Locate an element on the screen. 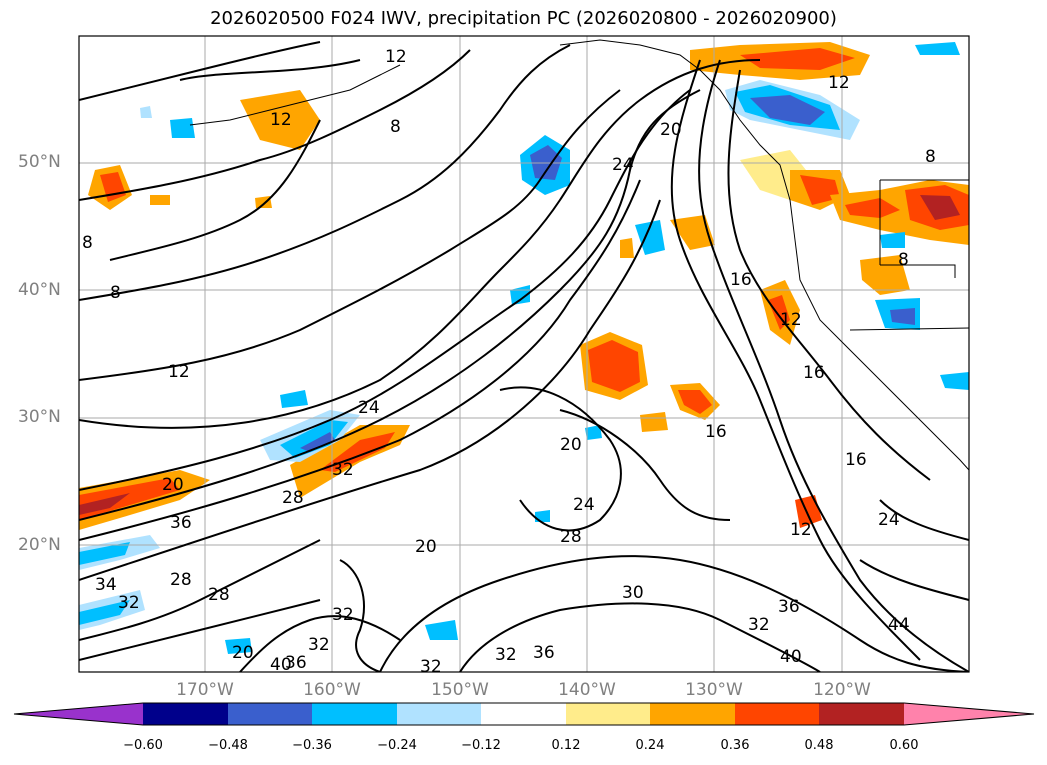 The height and width of the screenshot is (765, 1047). colorbar is located at coordinates (524, 714).